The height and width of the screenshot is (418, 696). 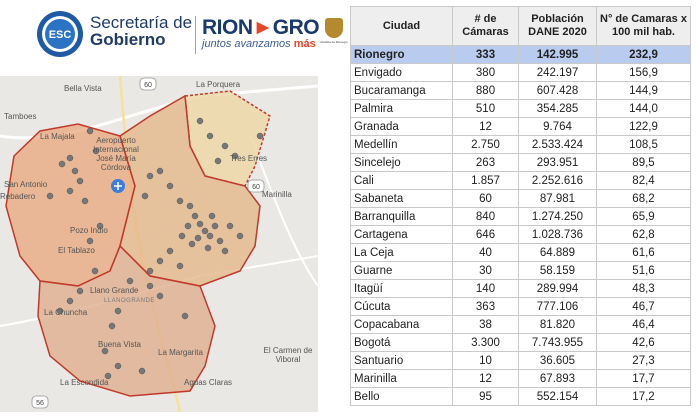 I want to click on cell-city: Sabaneta, so click(x=401, y=198).